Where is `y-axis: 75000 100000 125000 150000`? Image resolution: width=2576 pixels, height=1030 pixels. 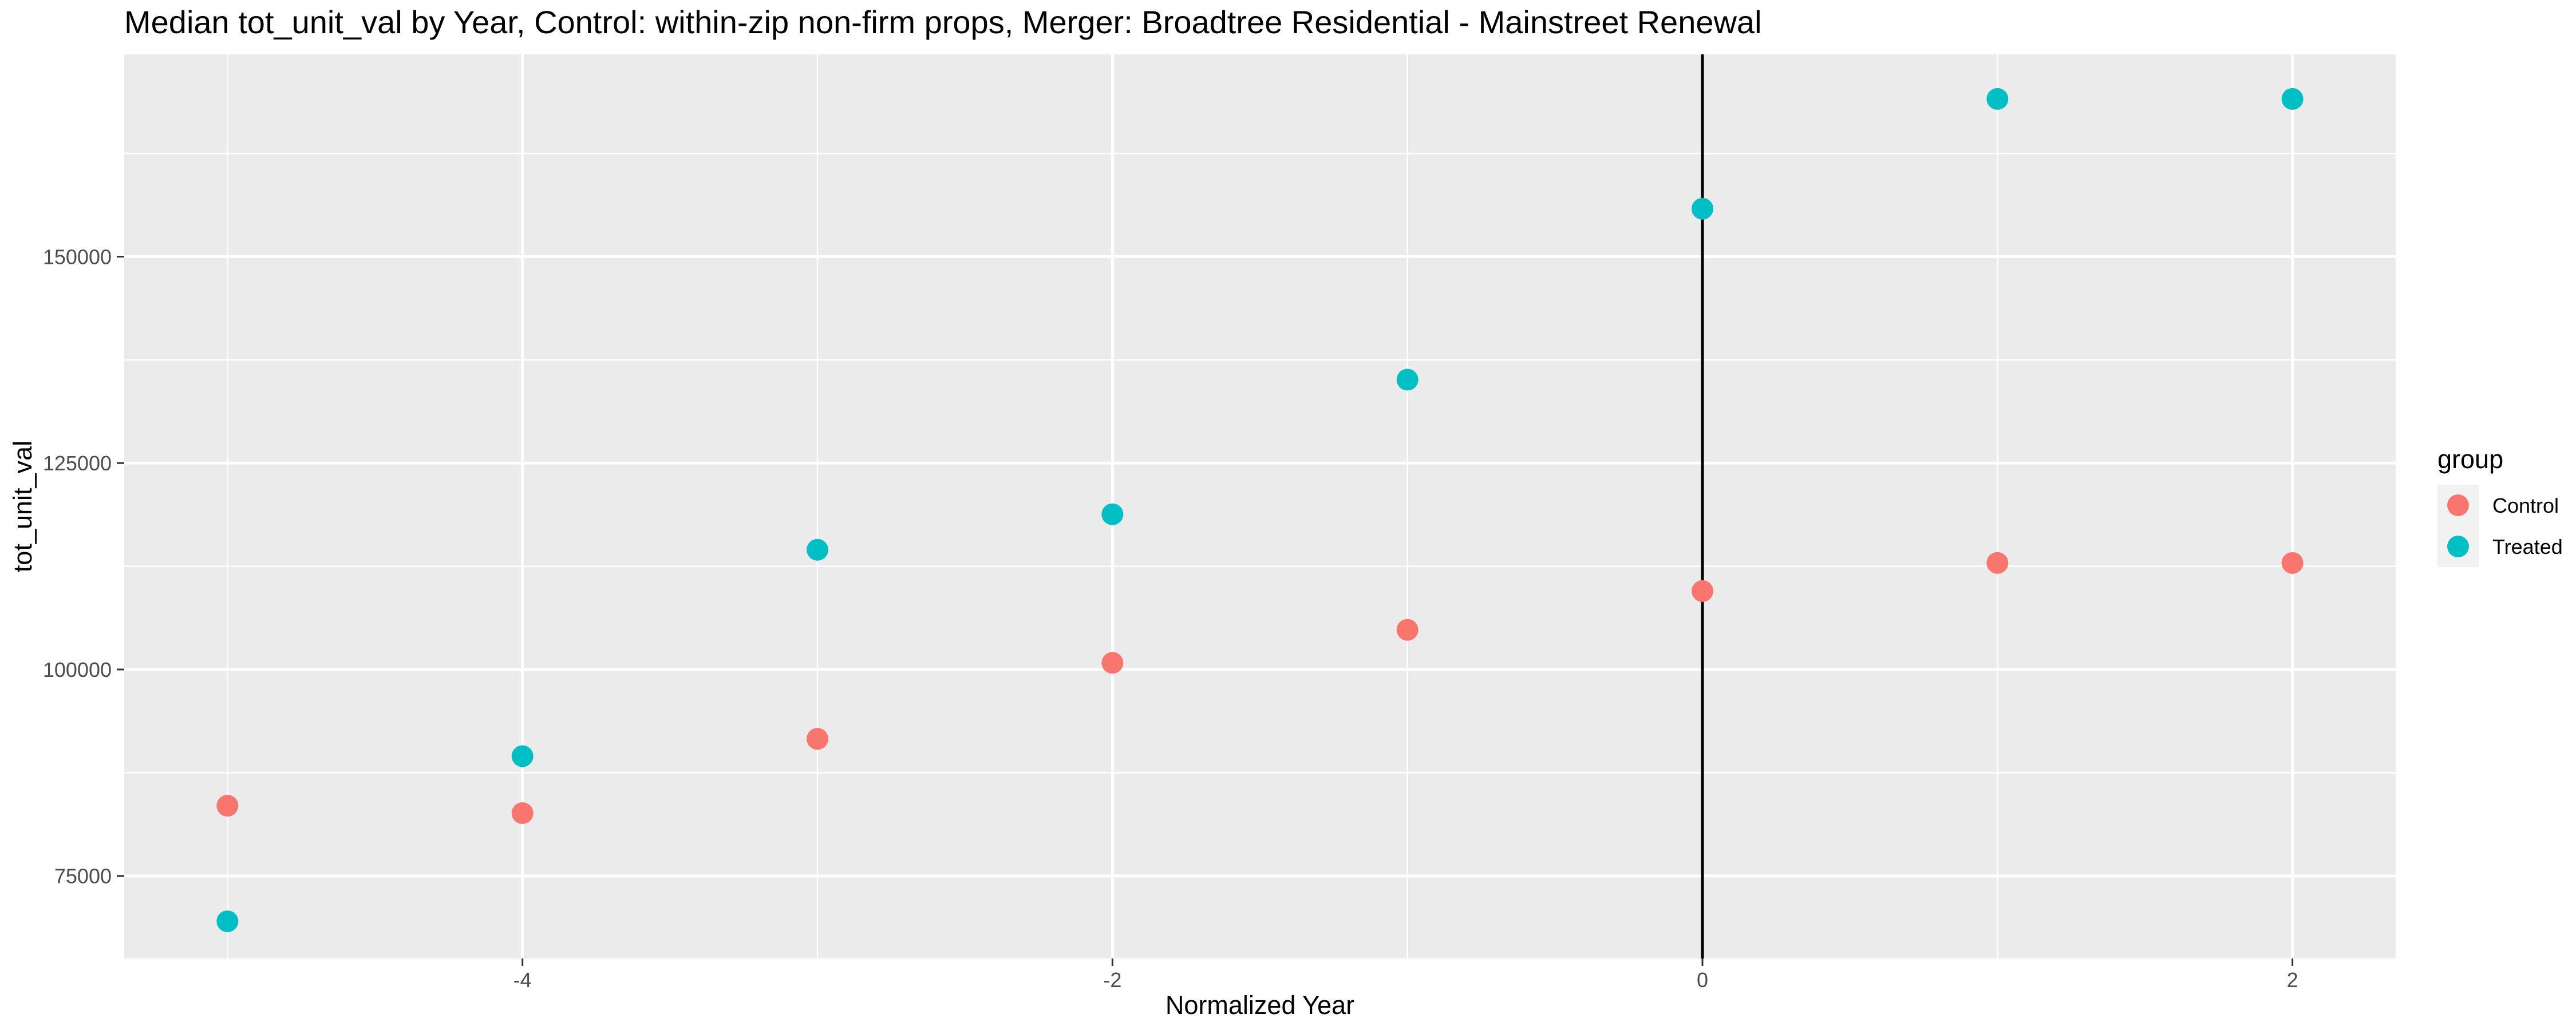
y-axis: 75000 100000 125000 150000 is located at coordinates (83, 566).